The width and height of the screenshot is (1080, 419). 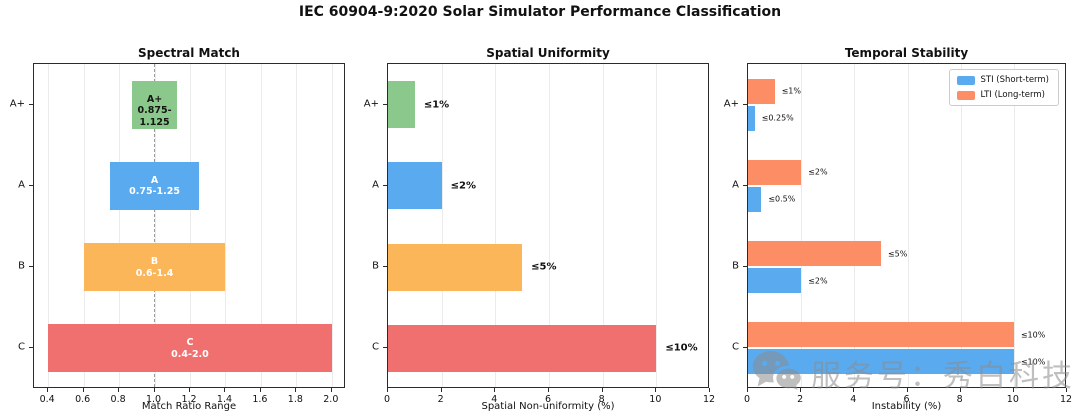 I want to click on y-tick-label: C, so click(x=735, y=347).